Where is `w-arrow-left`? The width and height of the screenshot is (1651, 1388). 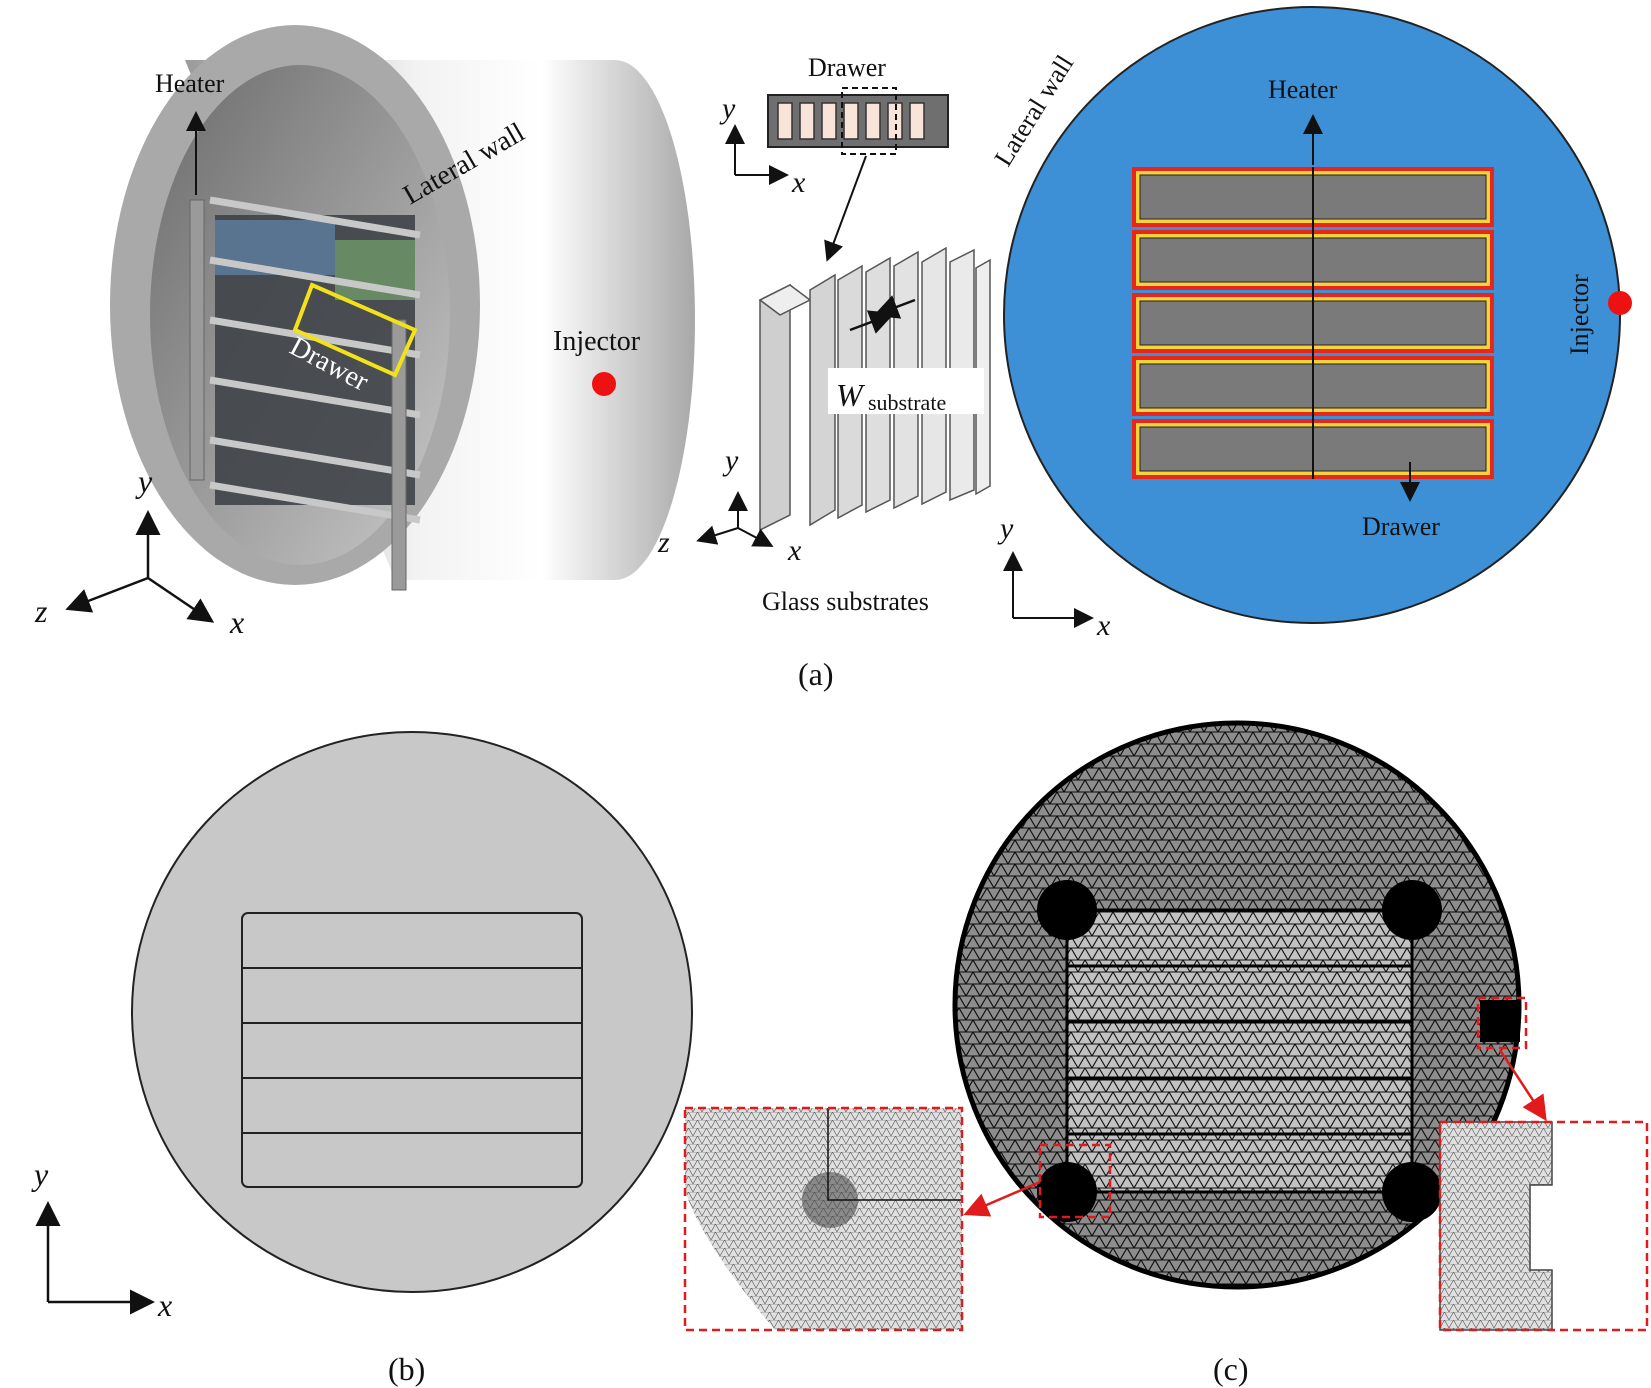
w-arrow-left is located at coordinates (894, 307).